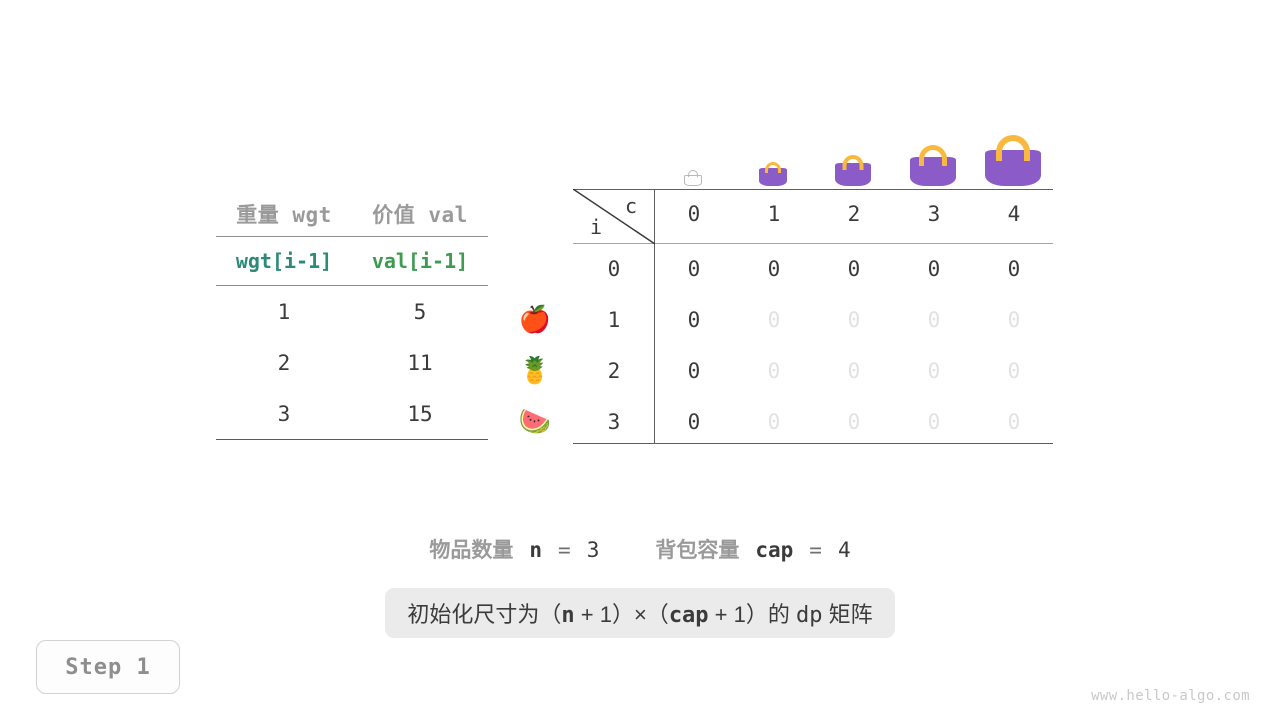 This screenshot has width=1280, height=720. What do you see at coordinates (774, 550) in the screenshot?
I see `capacity-var: cap` at bounding box center [774, 550].